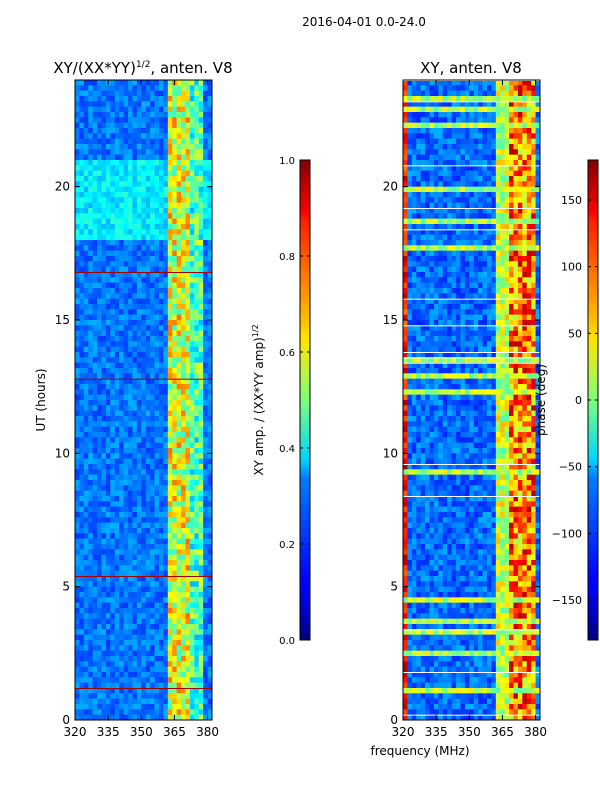 The width and height of the screenshot is (600, 800). What do you see at coordinates (471, 68) in the screenshot?
I see `panel-2-title: XY, anten. V8` at bounding box center [471, 68].